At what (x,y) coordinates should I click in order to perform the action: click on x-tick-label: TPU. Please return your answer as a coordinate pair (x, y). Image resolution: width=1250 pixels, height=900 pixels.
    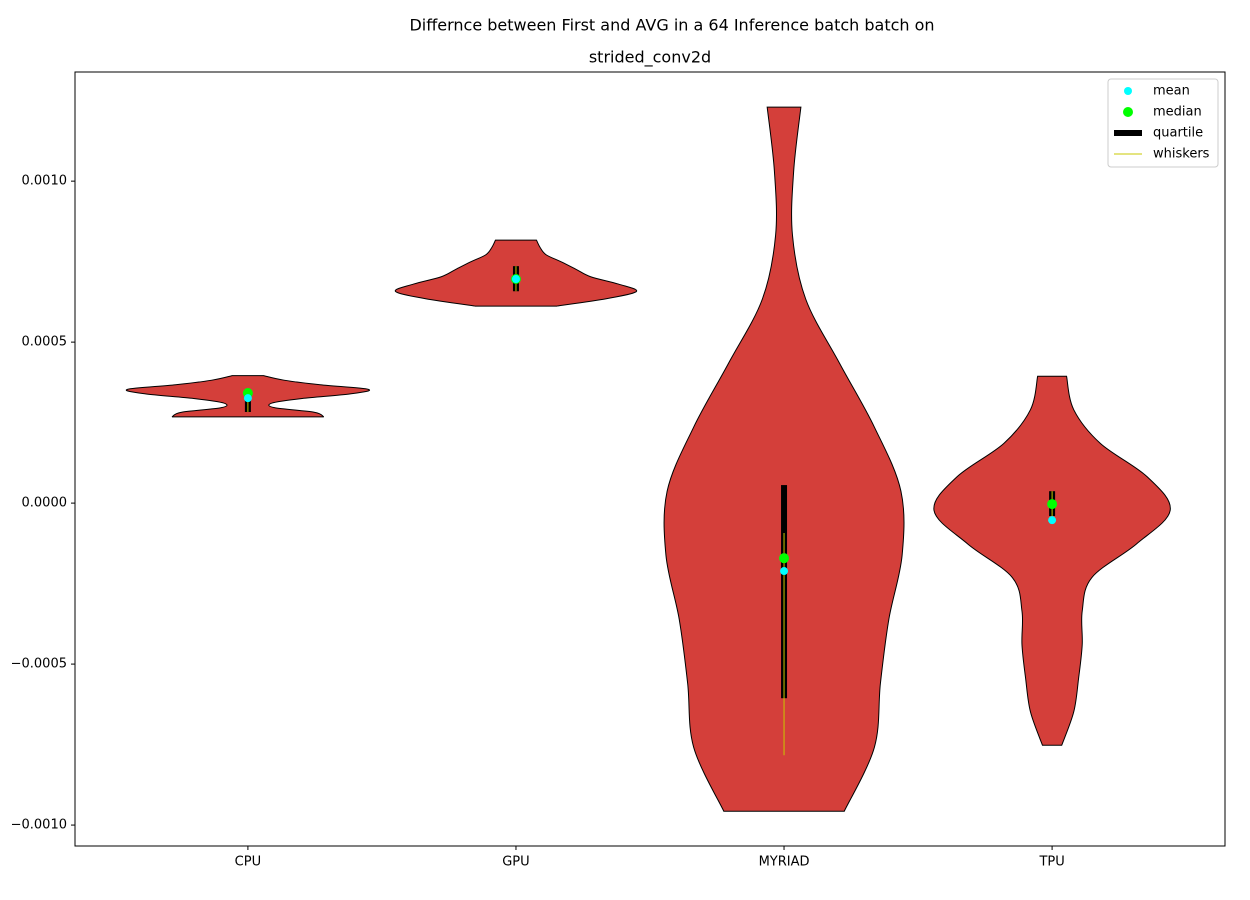
    Looking at the image, I should click on (1051, 862).